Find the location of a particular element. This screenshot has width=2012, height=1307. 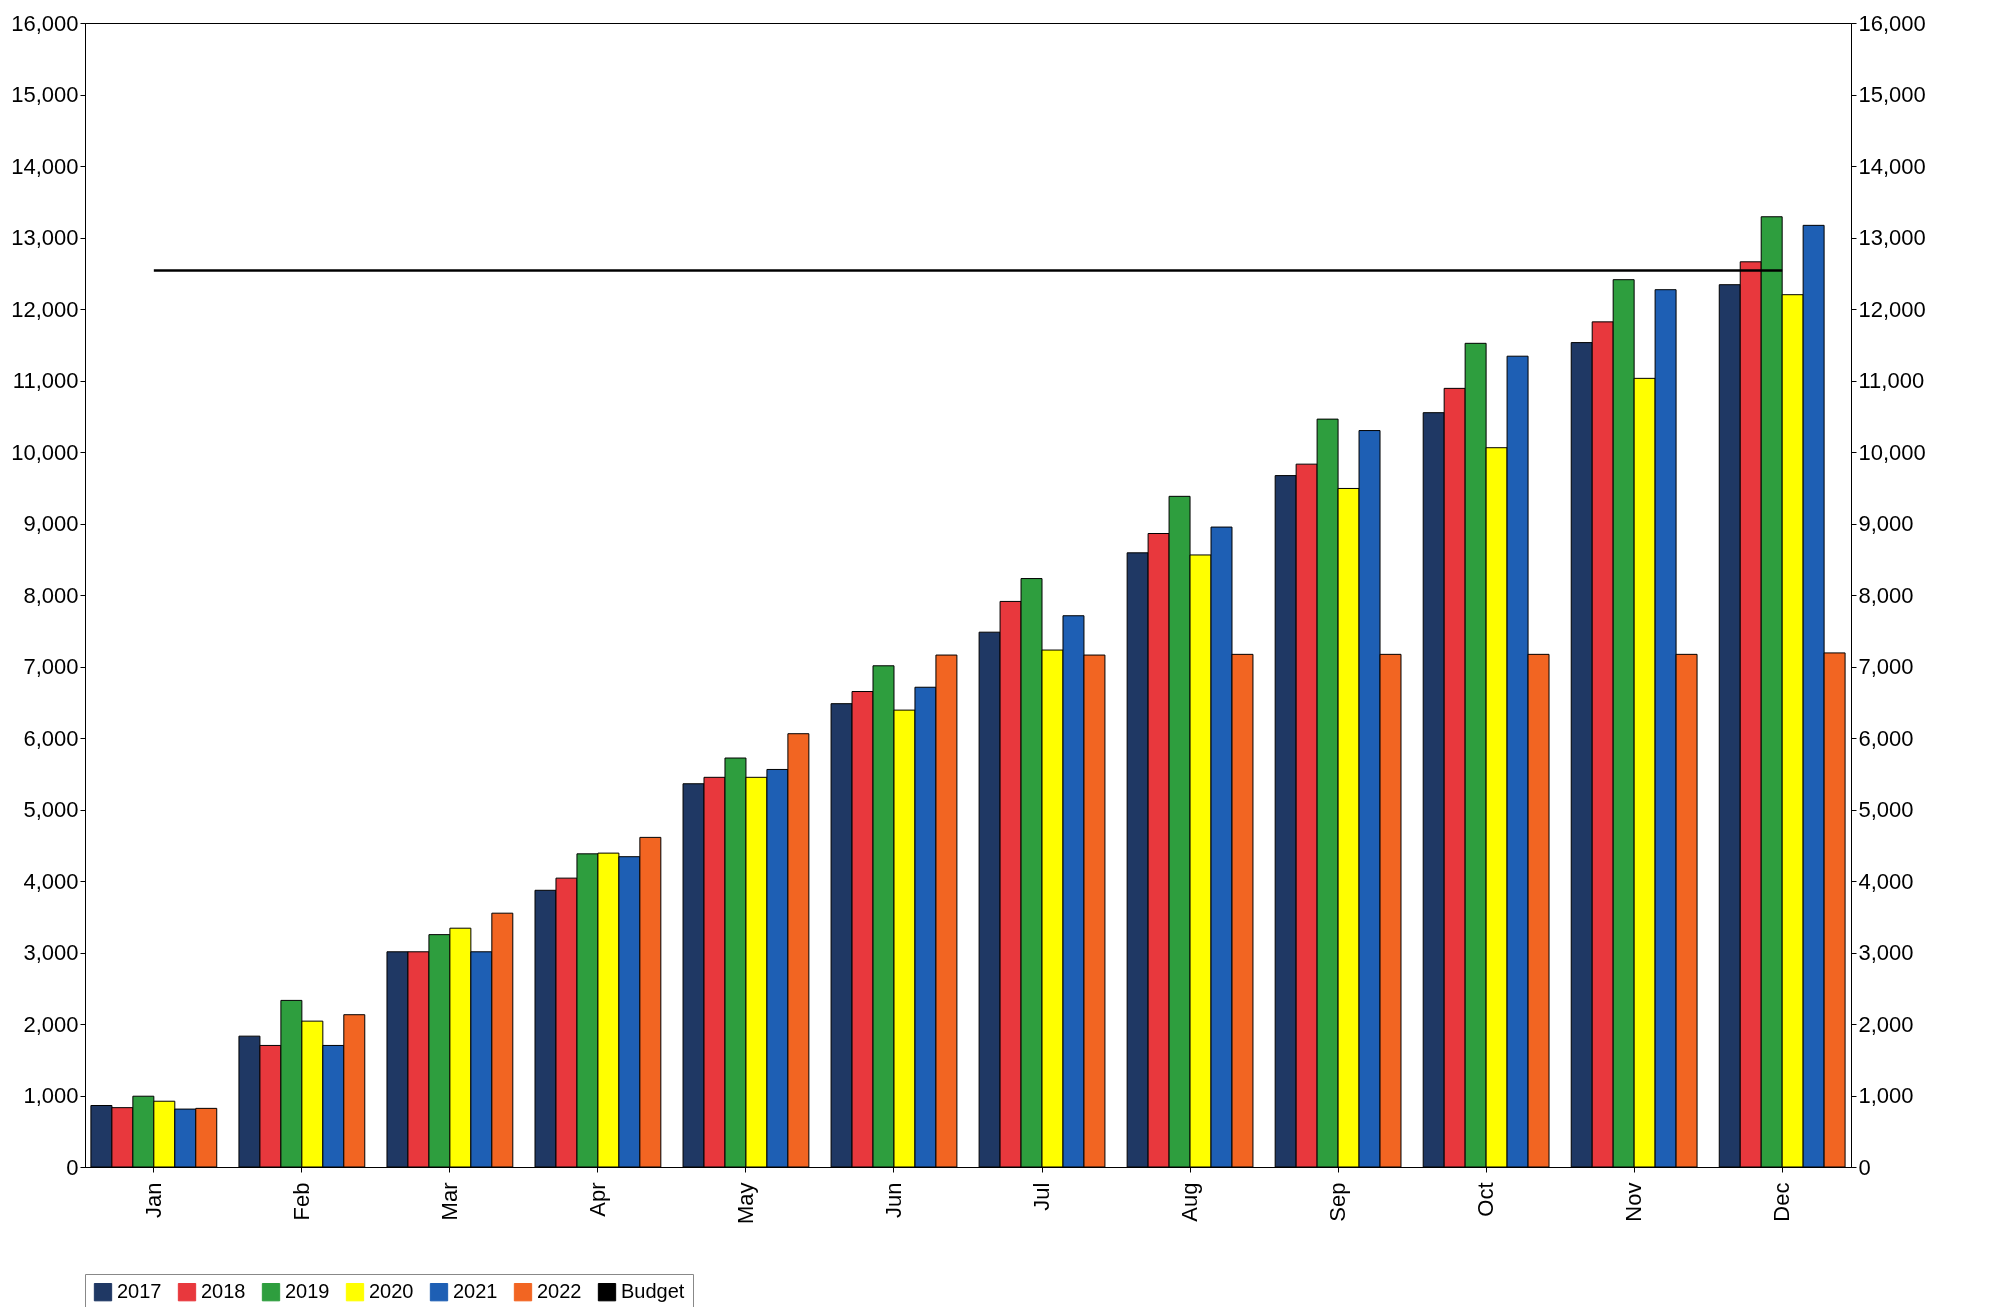

y2-tick-label: 6,000 is located at coordinates (1886, 738).